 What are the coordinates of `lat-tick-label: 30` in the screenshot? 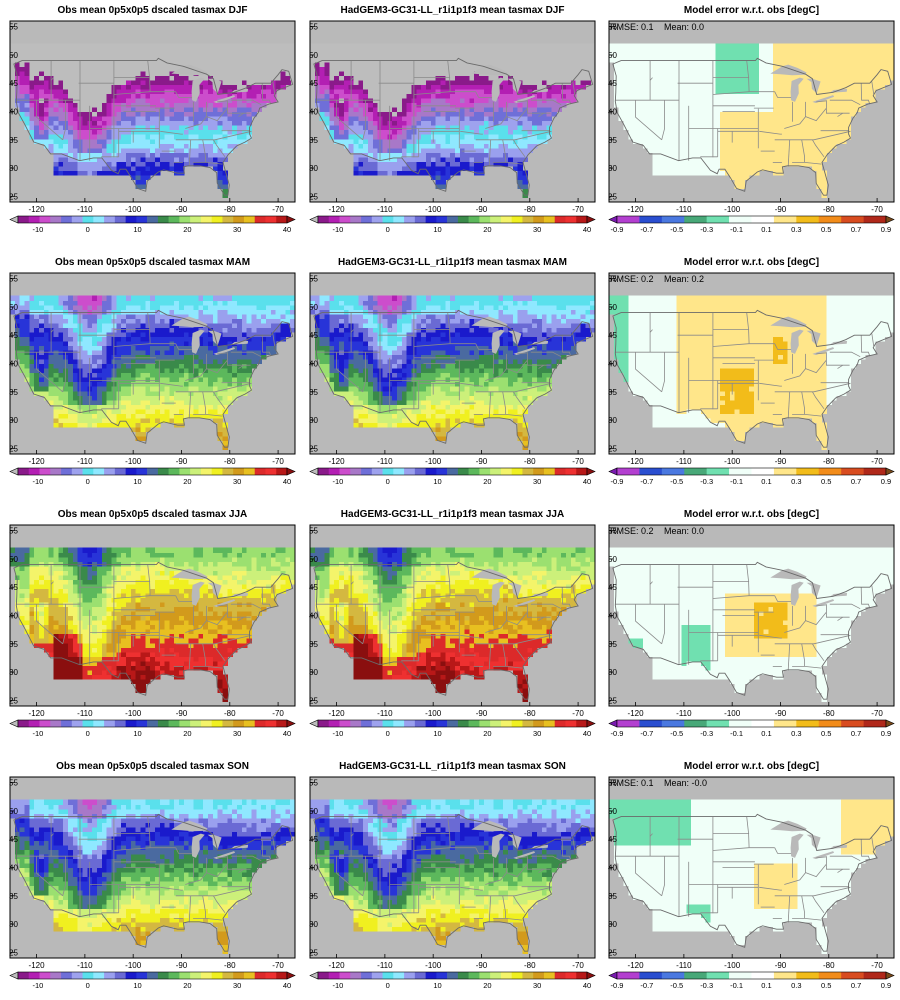 It's located at (313, 672).